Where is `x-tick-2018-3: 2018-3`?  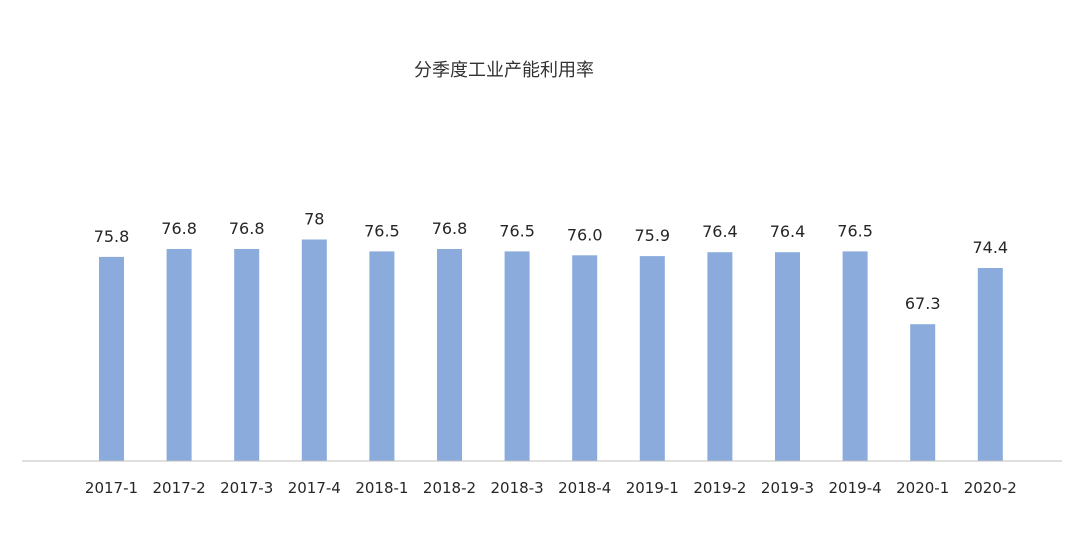
x-tick-2018-3: 2018-3 is located at coordinates (517, 488).